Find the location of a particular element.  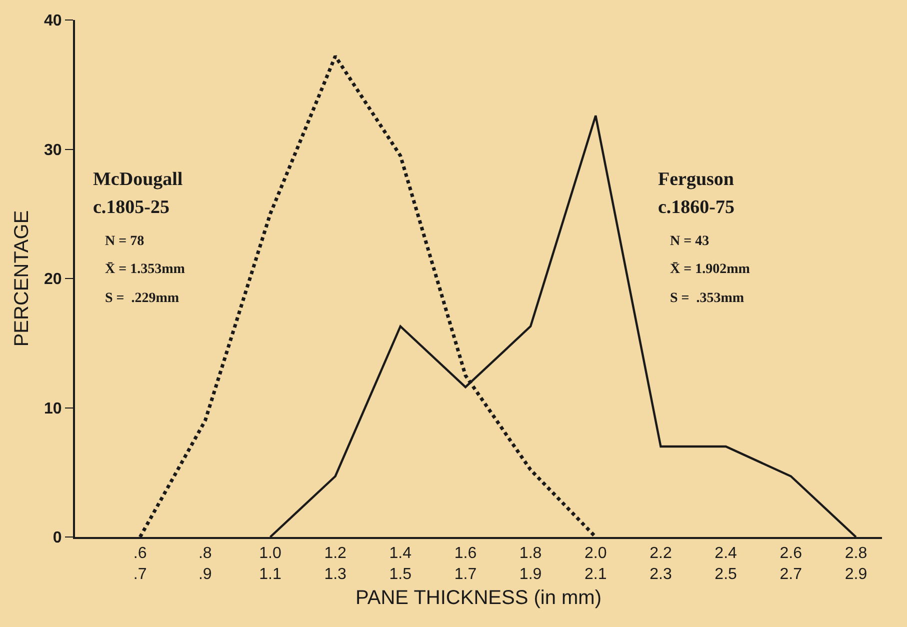

y-tick-label: 20 is located at coordinates (53, 279).